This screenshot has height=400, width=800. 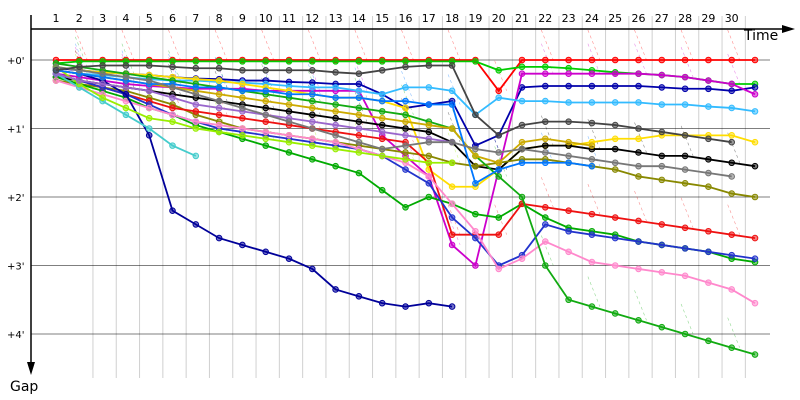 I want to click on y-tick-label: +3', so click(x=16, y=267).